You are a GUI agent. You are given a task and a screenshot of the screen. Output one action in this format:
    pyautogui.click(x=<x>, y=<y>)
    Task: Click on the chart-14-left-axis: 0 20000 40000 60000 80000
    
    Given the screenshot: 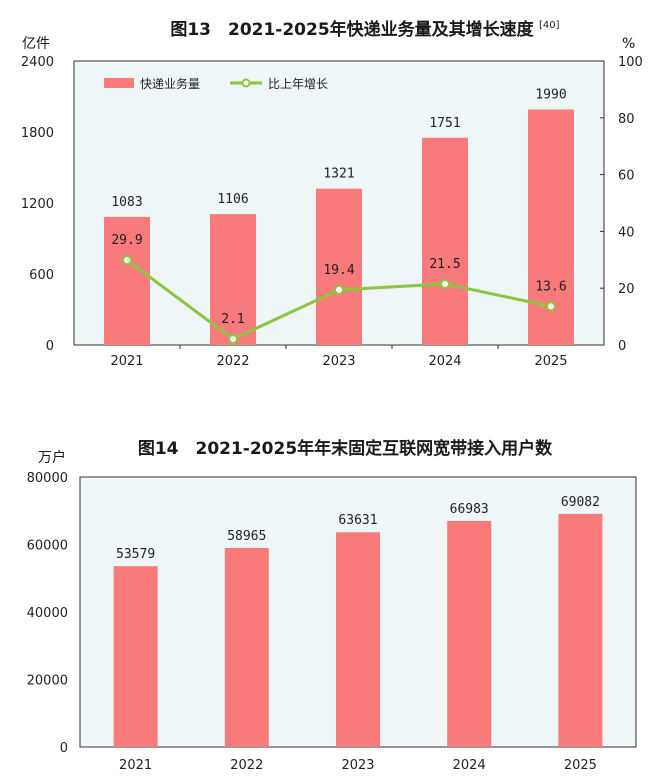 What is the action you would take?
    pyautogui.click(x=47, y=613)
    